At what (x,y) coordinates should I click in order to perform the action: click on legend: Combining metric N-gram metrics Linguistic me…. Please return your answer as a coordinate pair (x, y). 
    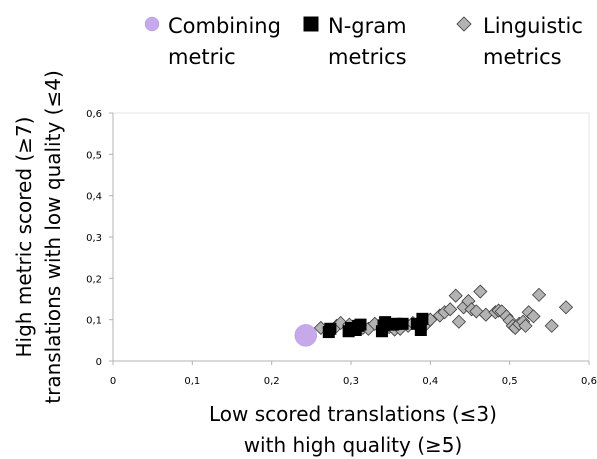
    Looking at the image, I should click on (363, 41).